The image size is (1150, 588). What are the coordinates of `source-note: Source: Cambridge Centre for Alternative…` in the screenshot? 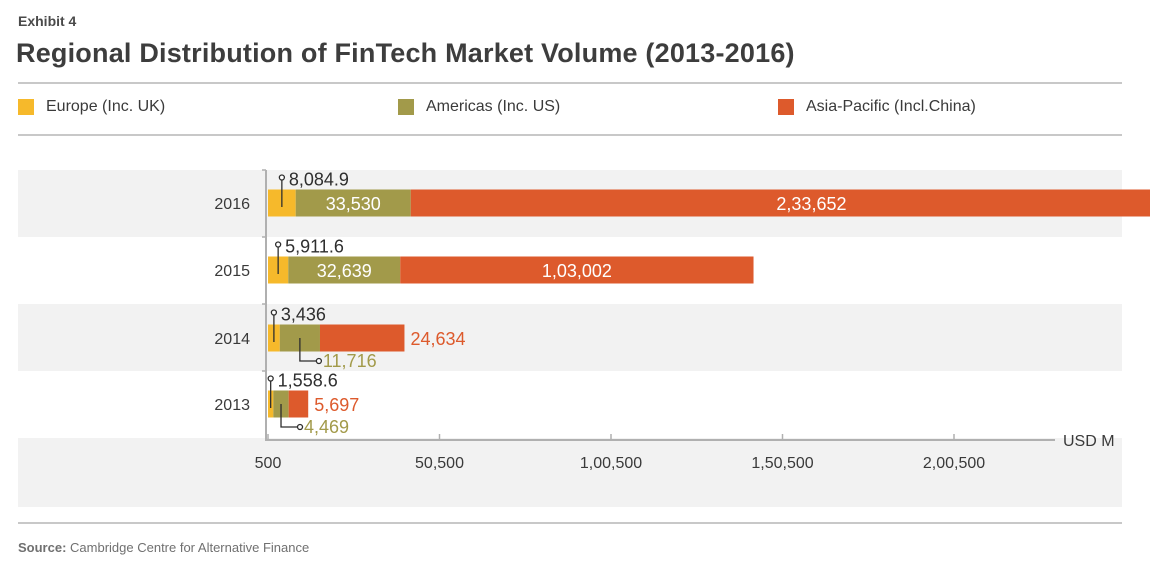 It's located at (163, 547).